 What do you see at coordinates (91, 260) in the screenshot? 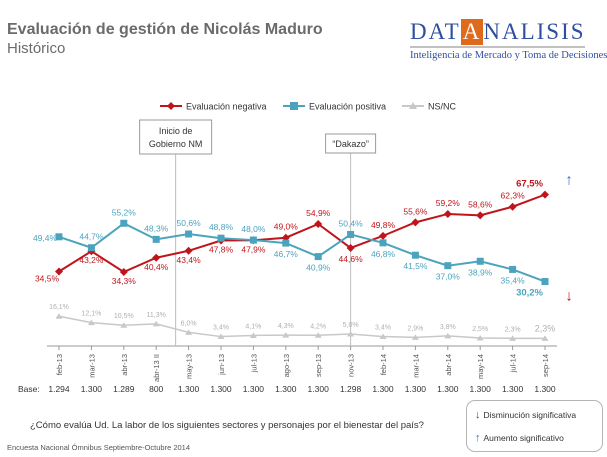
I see `data-label: 43,2%` at bounding box center [91, 260].